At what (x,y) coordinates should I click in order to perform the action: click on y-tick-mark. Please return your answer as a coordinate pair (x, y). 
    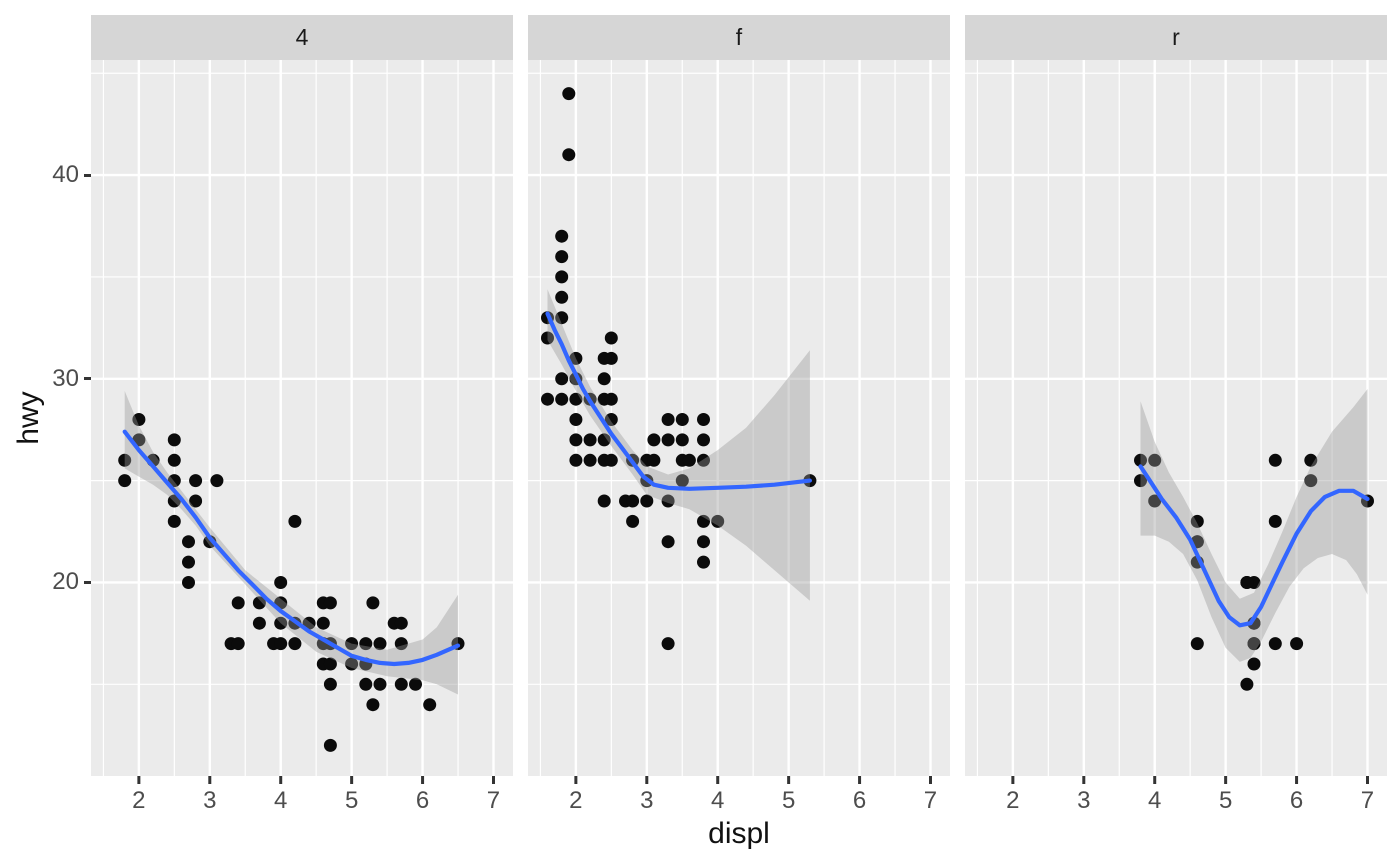
    Looking at the image, I should click on (87, 379).